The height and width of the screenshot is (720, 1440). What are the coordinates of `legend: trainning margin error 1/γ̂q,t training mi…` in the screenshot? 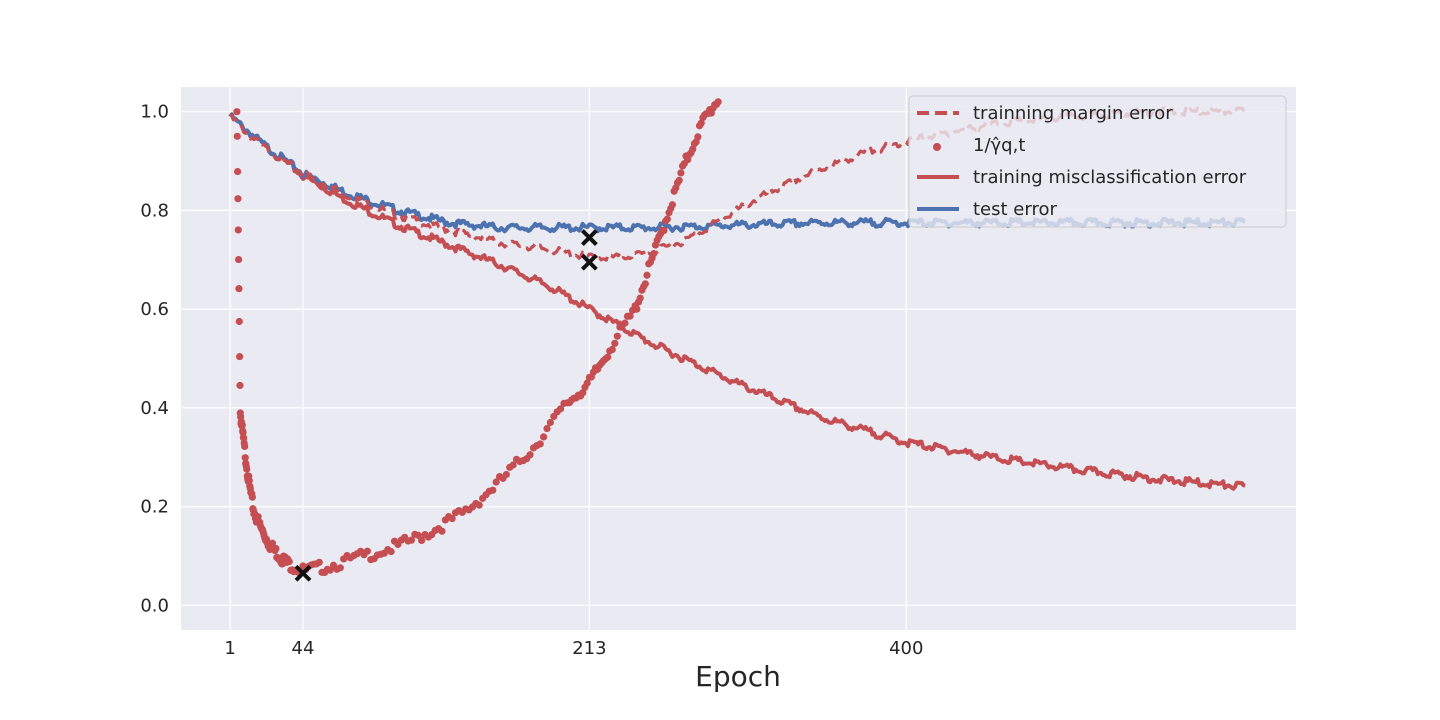 It's located at (1097, 161).